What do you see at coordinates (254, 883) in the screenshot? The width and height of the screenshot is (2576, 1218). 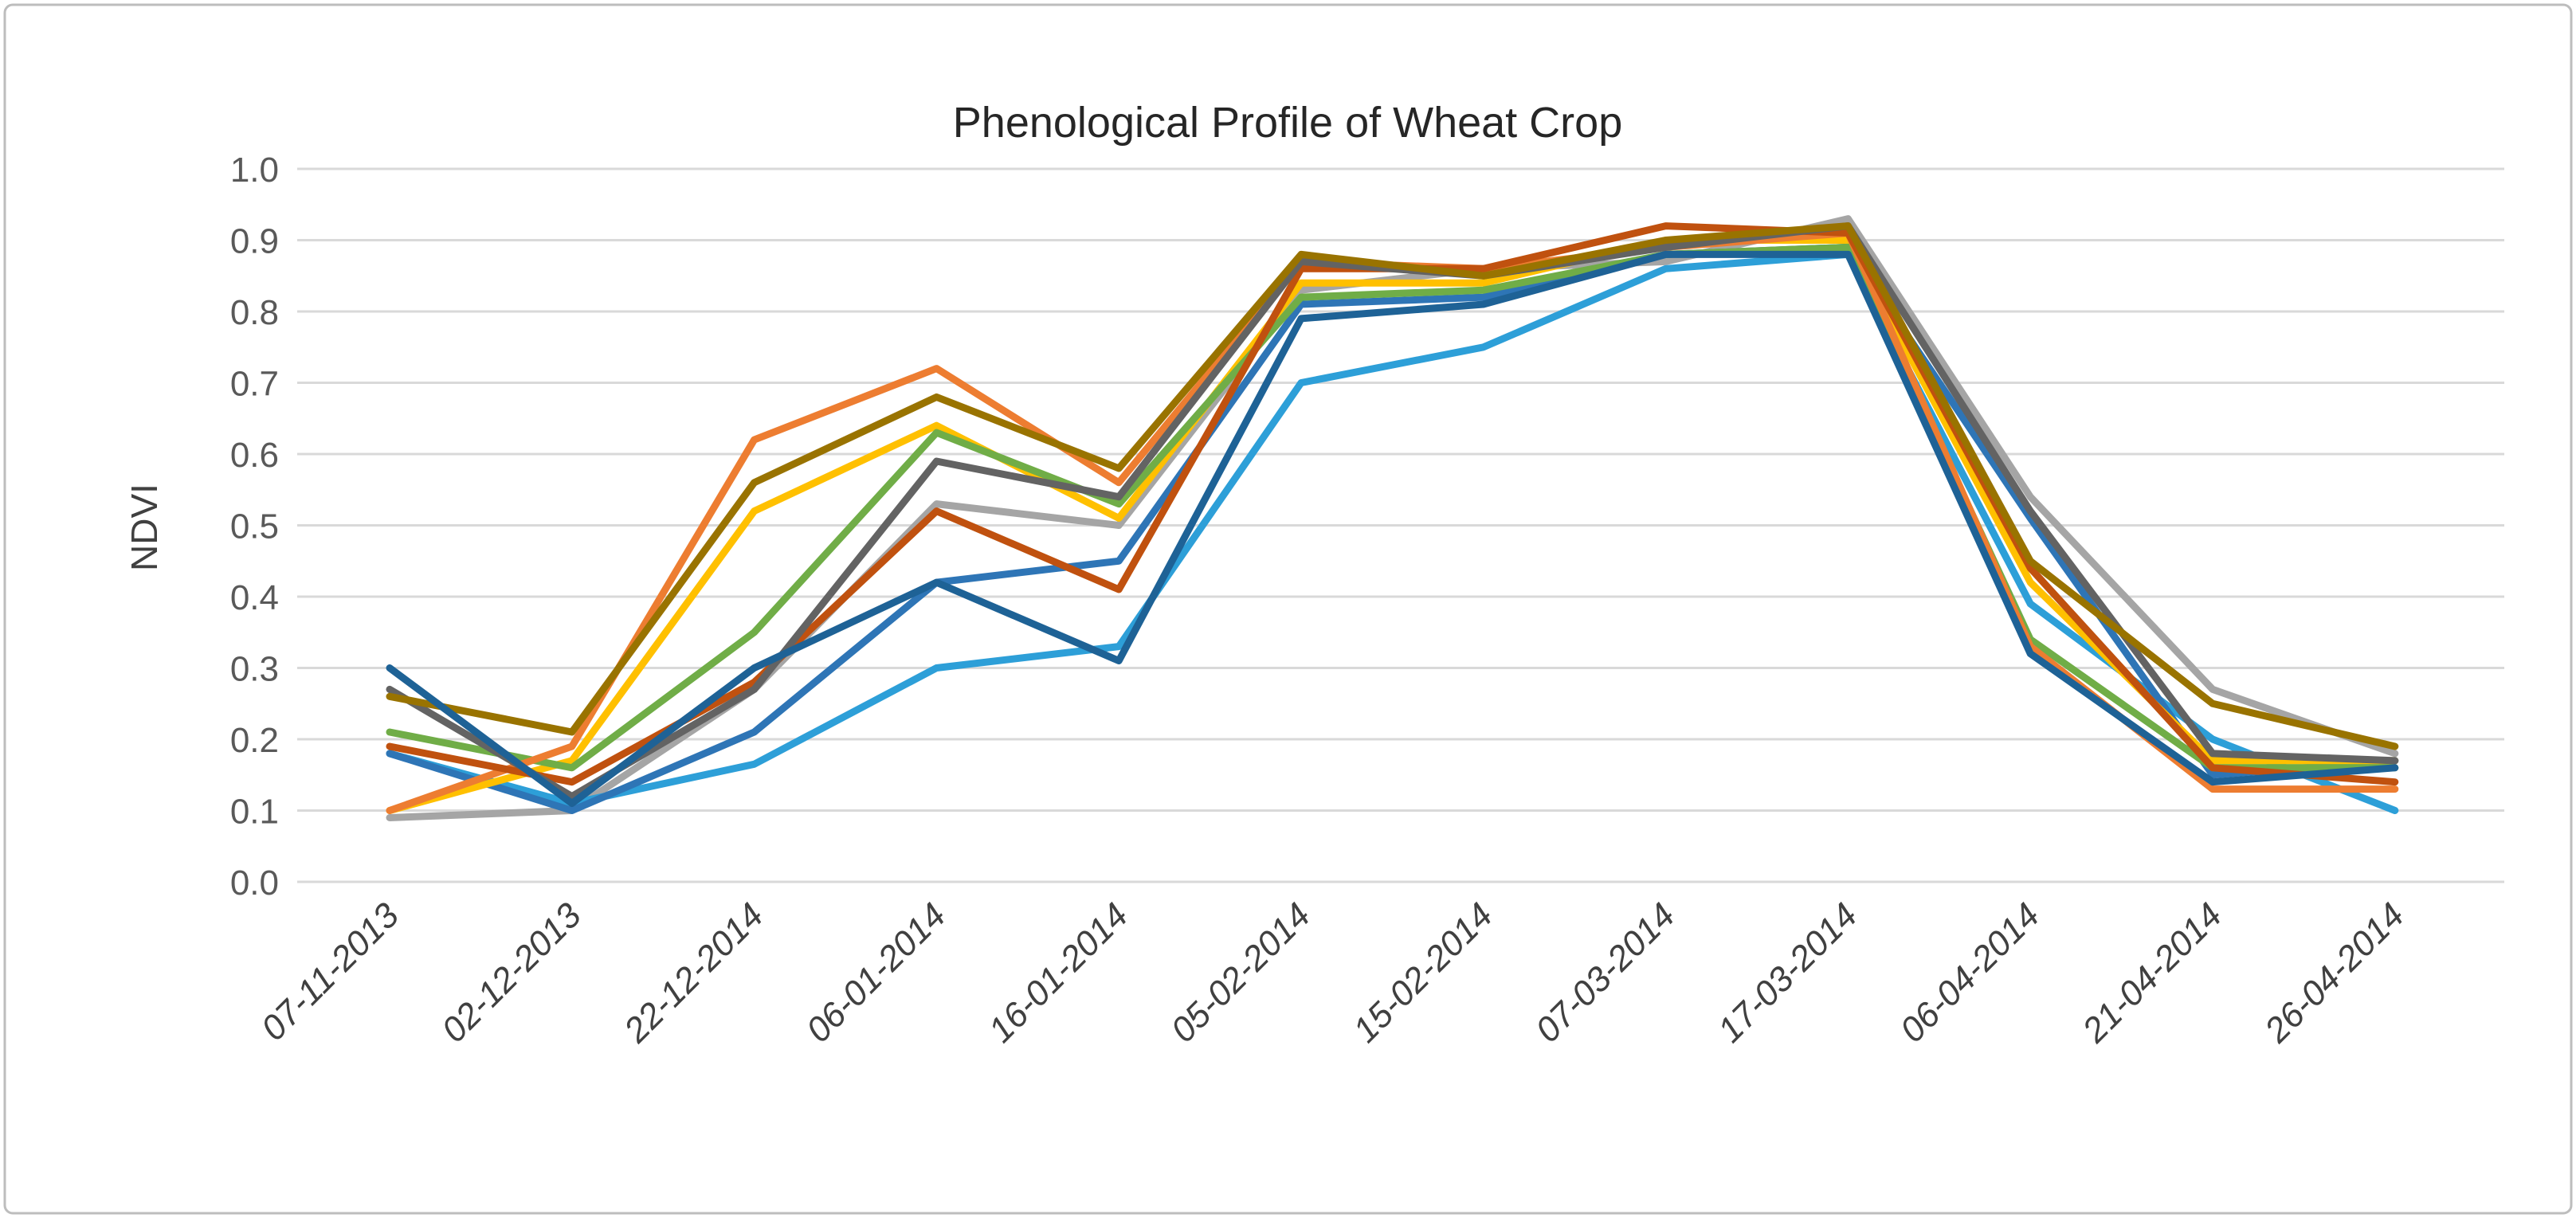 I see `y-tick-label: 0.0` at bounding box center [254, 883].